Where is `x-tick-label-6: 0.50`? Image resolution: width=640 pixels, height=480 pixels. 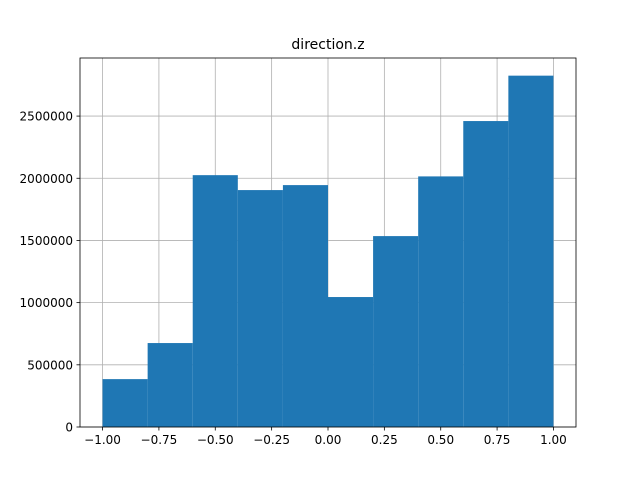 x-tick-label-6: 0.50 is located at coordinates (440, 440).